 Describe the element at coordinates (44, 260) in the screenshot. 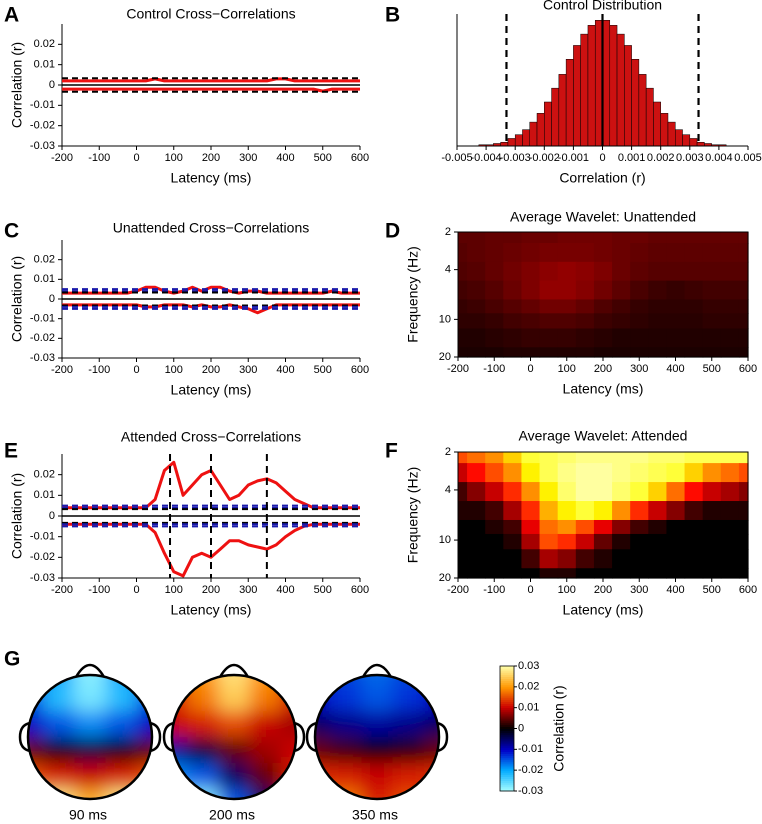

I see `y-tick-label: 0.02` at that location.